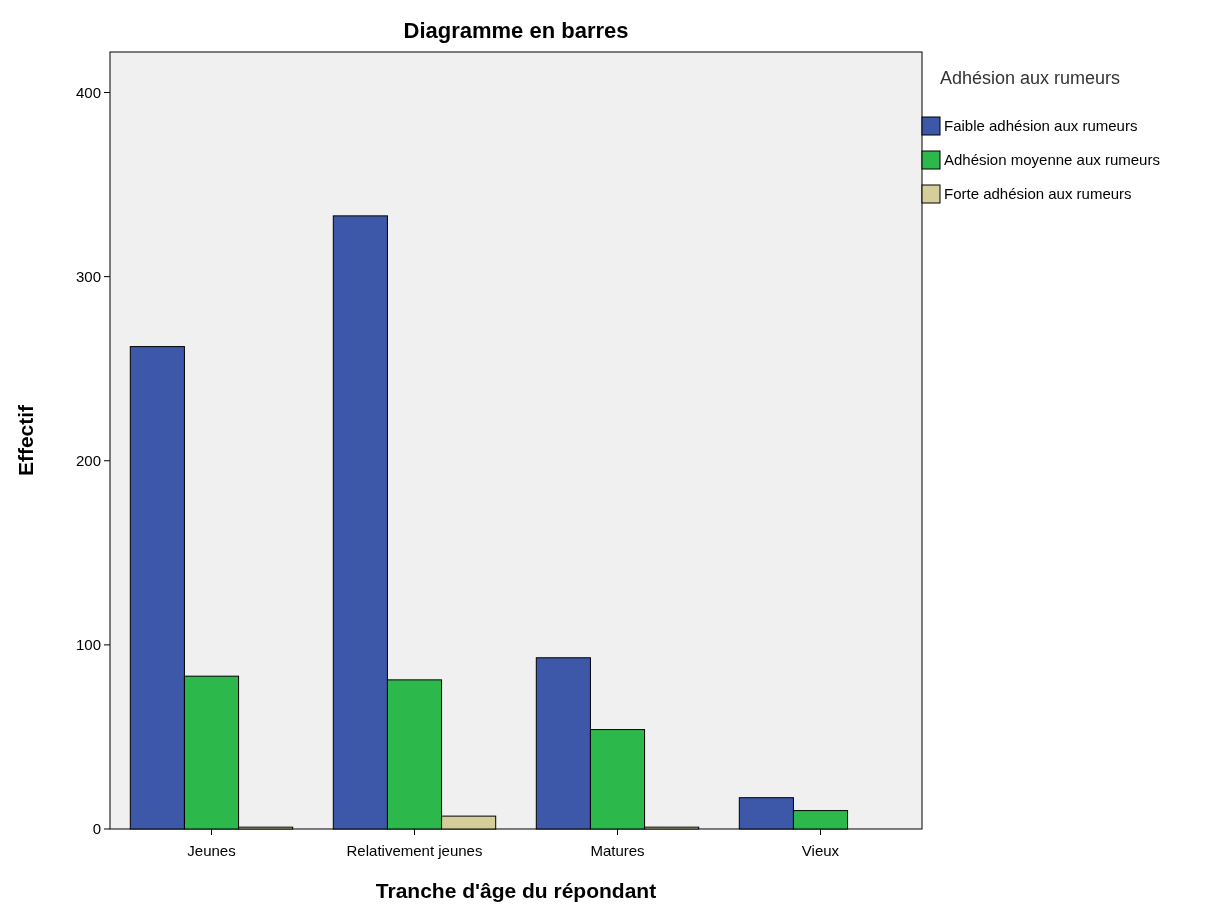 Image resolution: width=1220 pixels, height=914 pixels. What do you see at coordinates (516, 890) in the screenshot?
I see `x-axis-title: Tranche d'âge du répondant` at bounding box center [516, 890].